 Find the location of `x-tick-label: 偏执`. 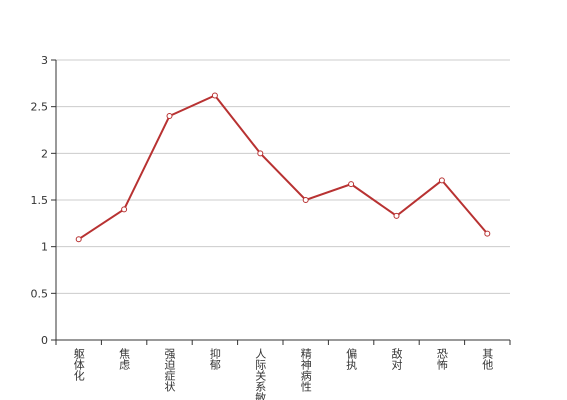

x-tick-label: 偏执 is located at coordinates (351, 359).